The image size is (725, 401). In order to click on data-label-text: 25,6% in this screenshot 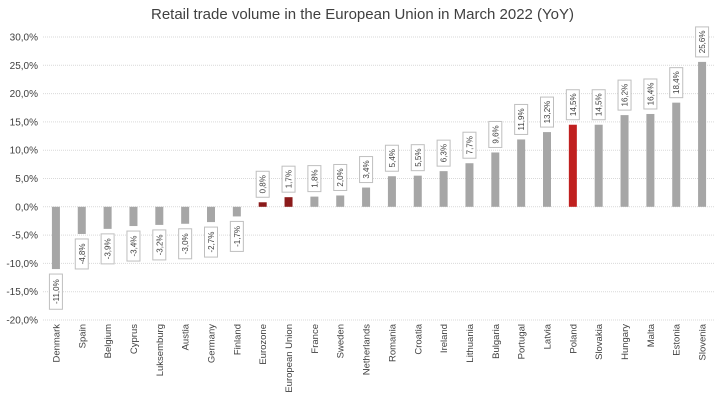, I will do `click(702, 42)`.